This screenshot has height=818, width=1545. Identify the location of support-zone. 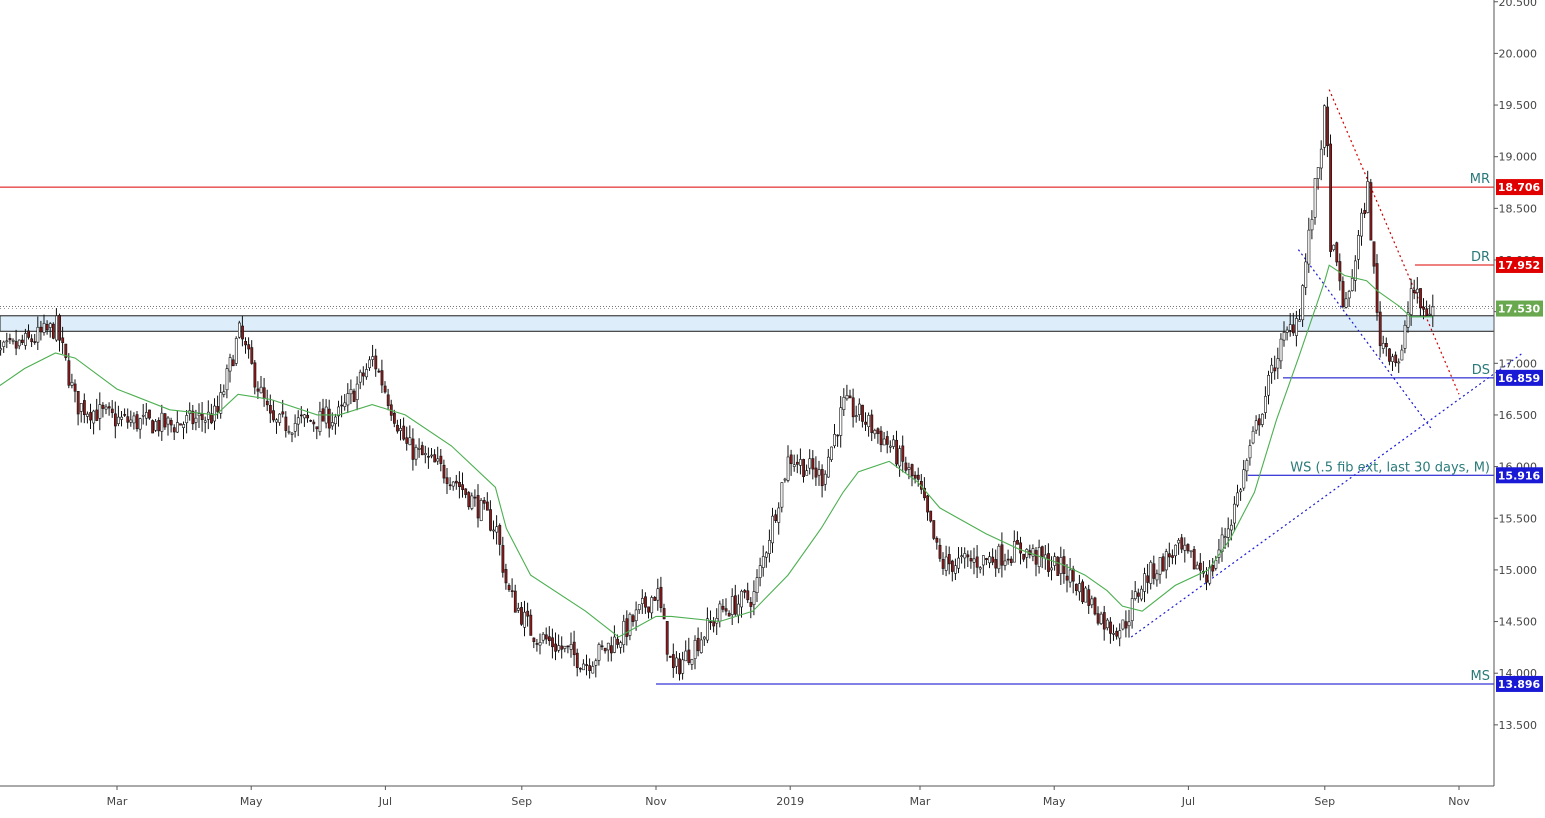
(747, 323).